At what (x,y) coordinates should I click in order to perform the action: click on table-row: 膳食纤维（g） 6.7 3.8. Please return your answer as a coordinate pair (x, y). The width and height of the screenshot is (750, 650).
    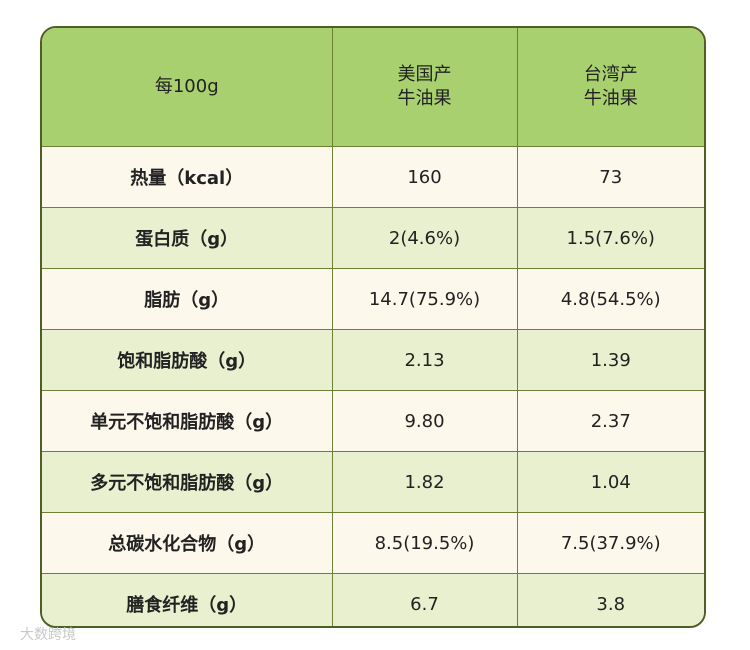
    Looking at the image, I should click on (373, 599).